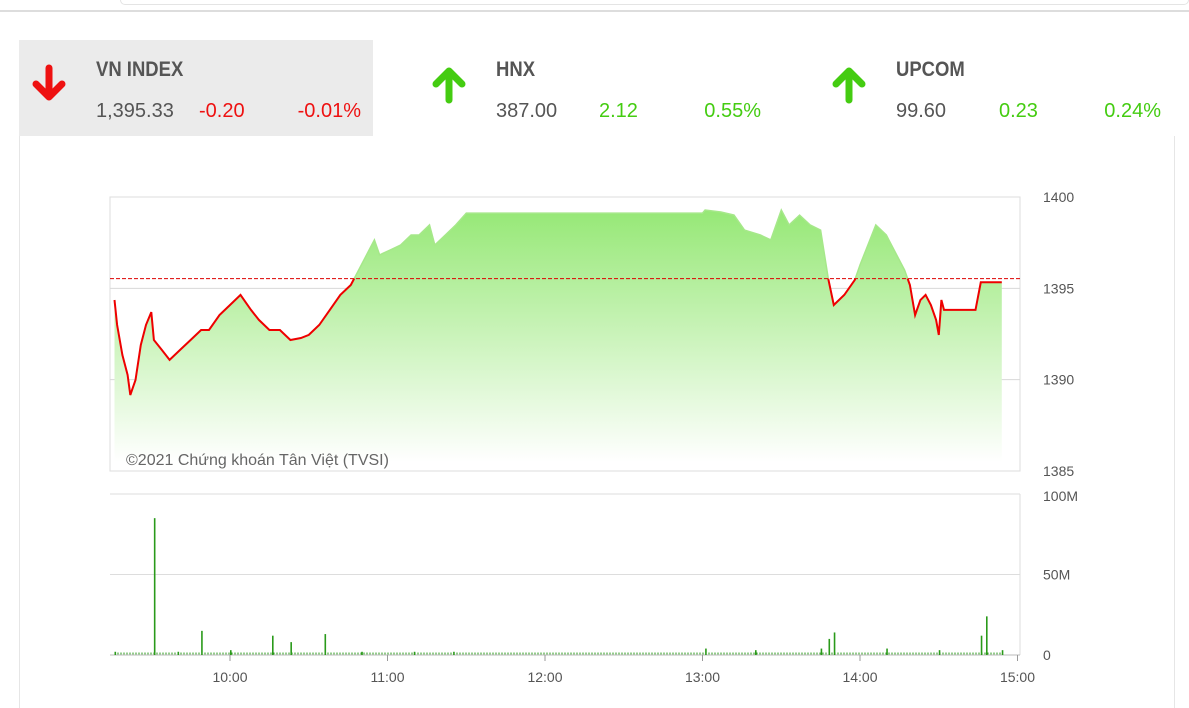 This screenshot has height=708, width=1189. What do you see at coordinates (49, 82) in the screenshot?
I see `arrow-down-icon` at bounding box center [49, 82].